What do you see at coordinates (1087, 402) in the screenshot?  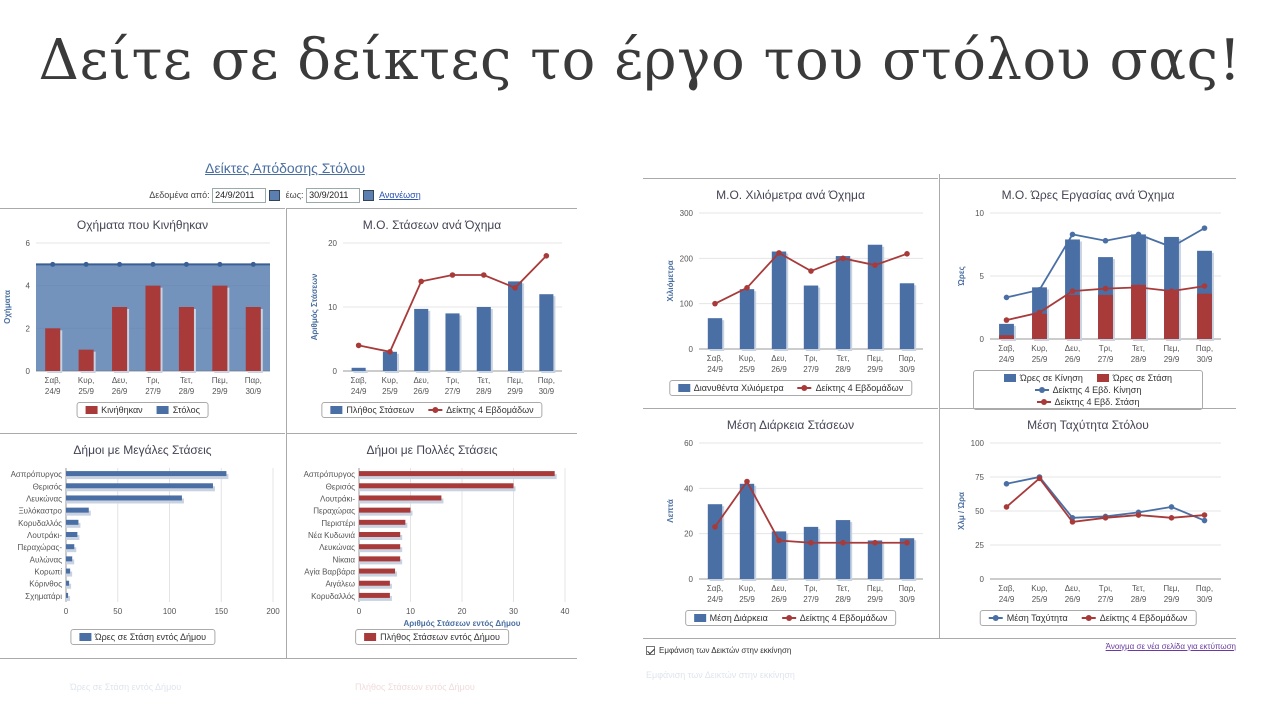 I see `legend-entry: Δείκτης 4 Εβδ. Στάση` at bounding box center [1087, 402].